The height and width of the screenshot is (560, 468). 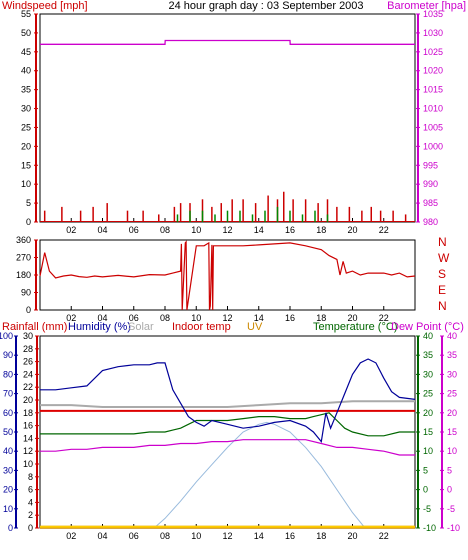 I want to click on rain-axis-label: 18, so click(x=28, y=413).